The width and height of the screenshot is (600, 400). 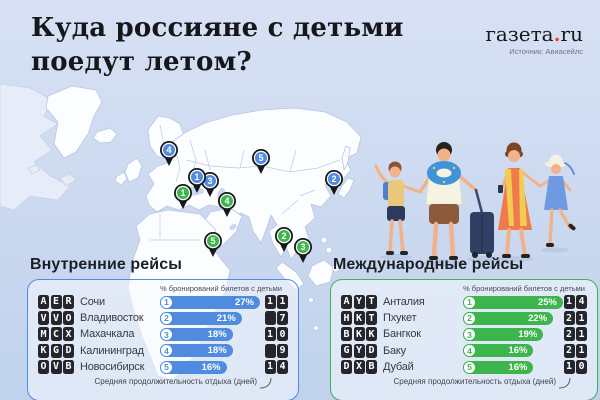 What do you see at coordinates (217, 46) in the screenshot?
I see `page-title: Куда россияне с детьми поедут летом?` at bounding box center [217, 46].